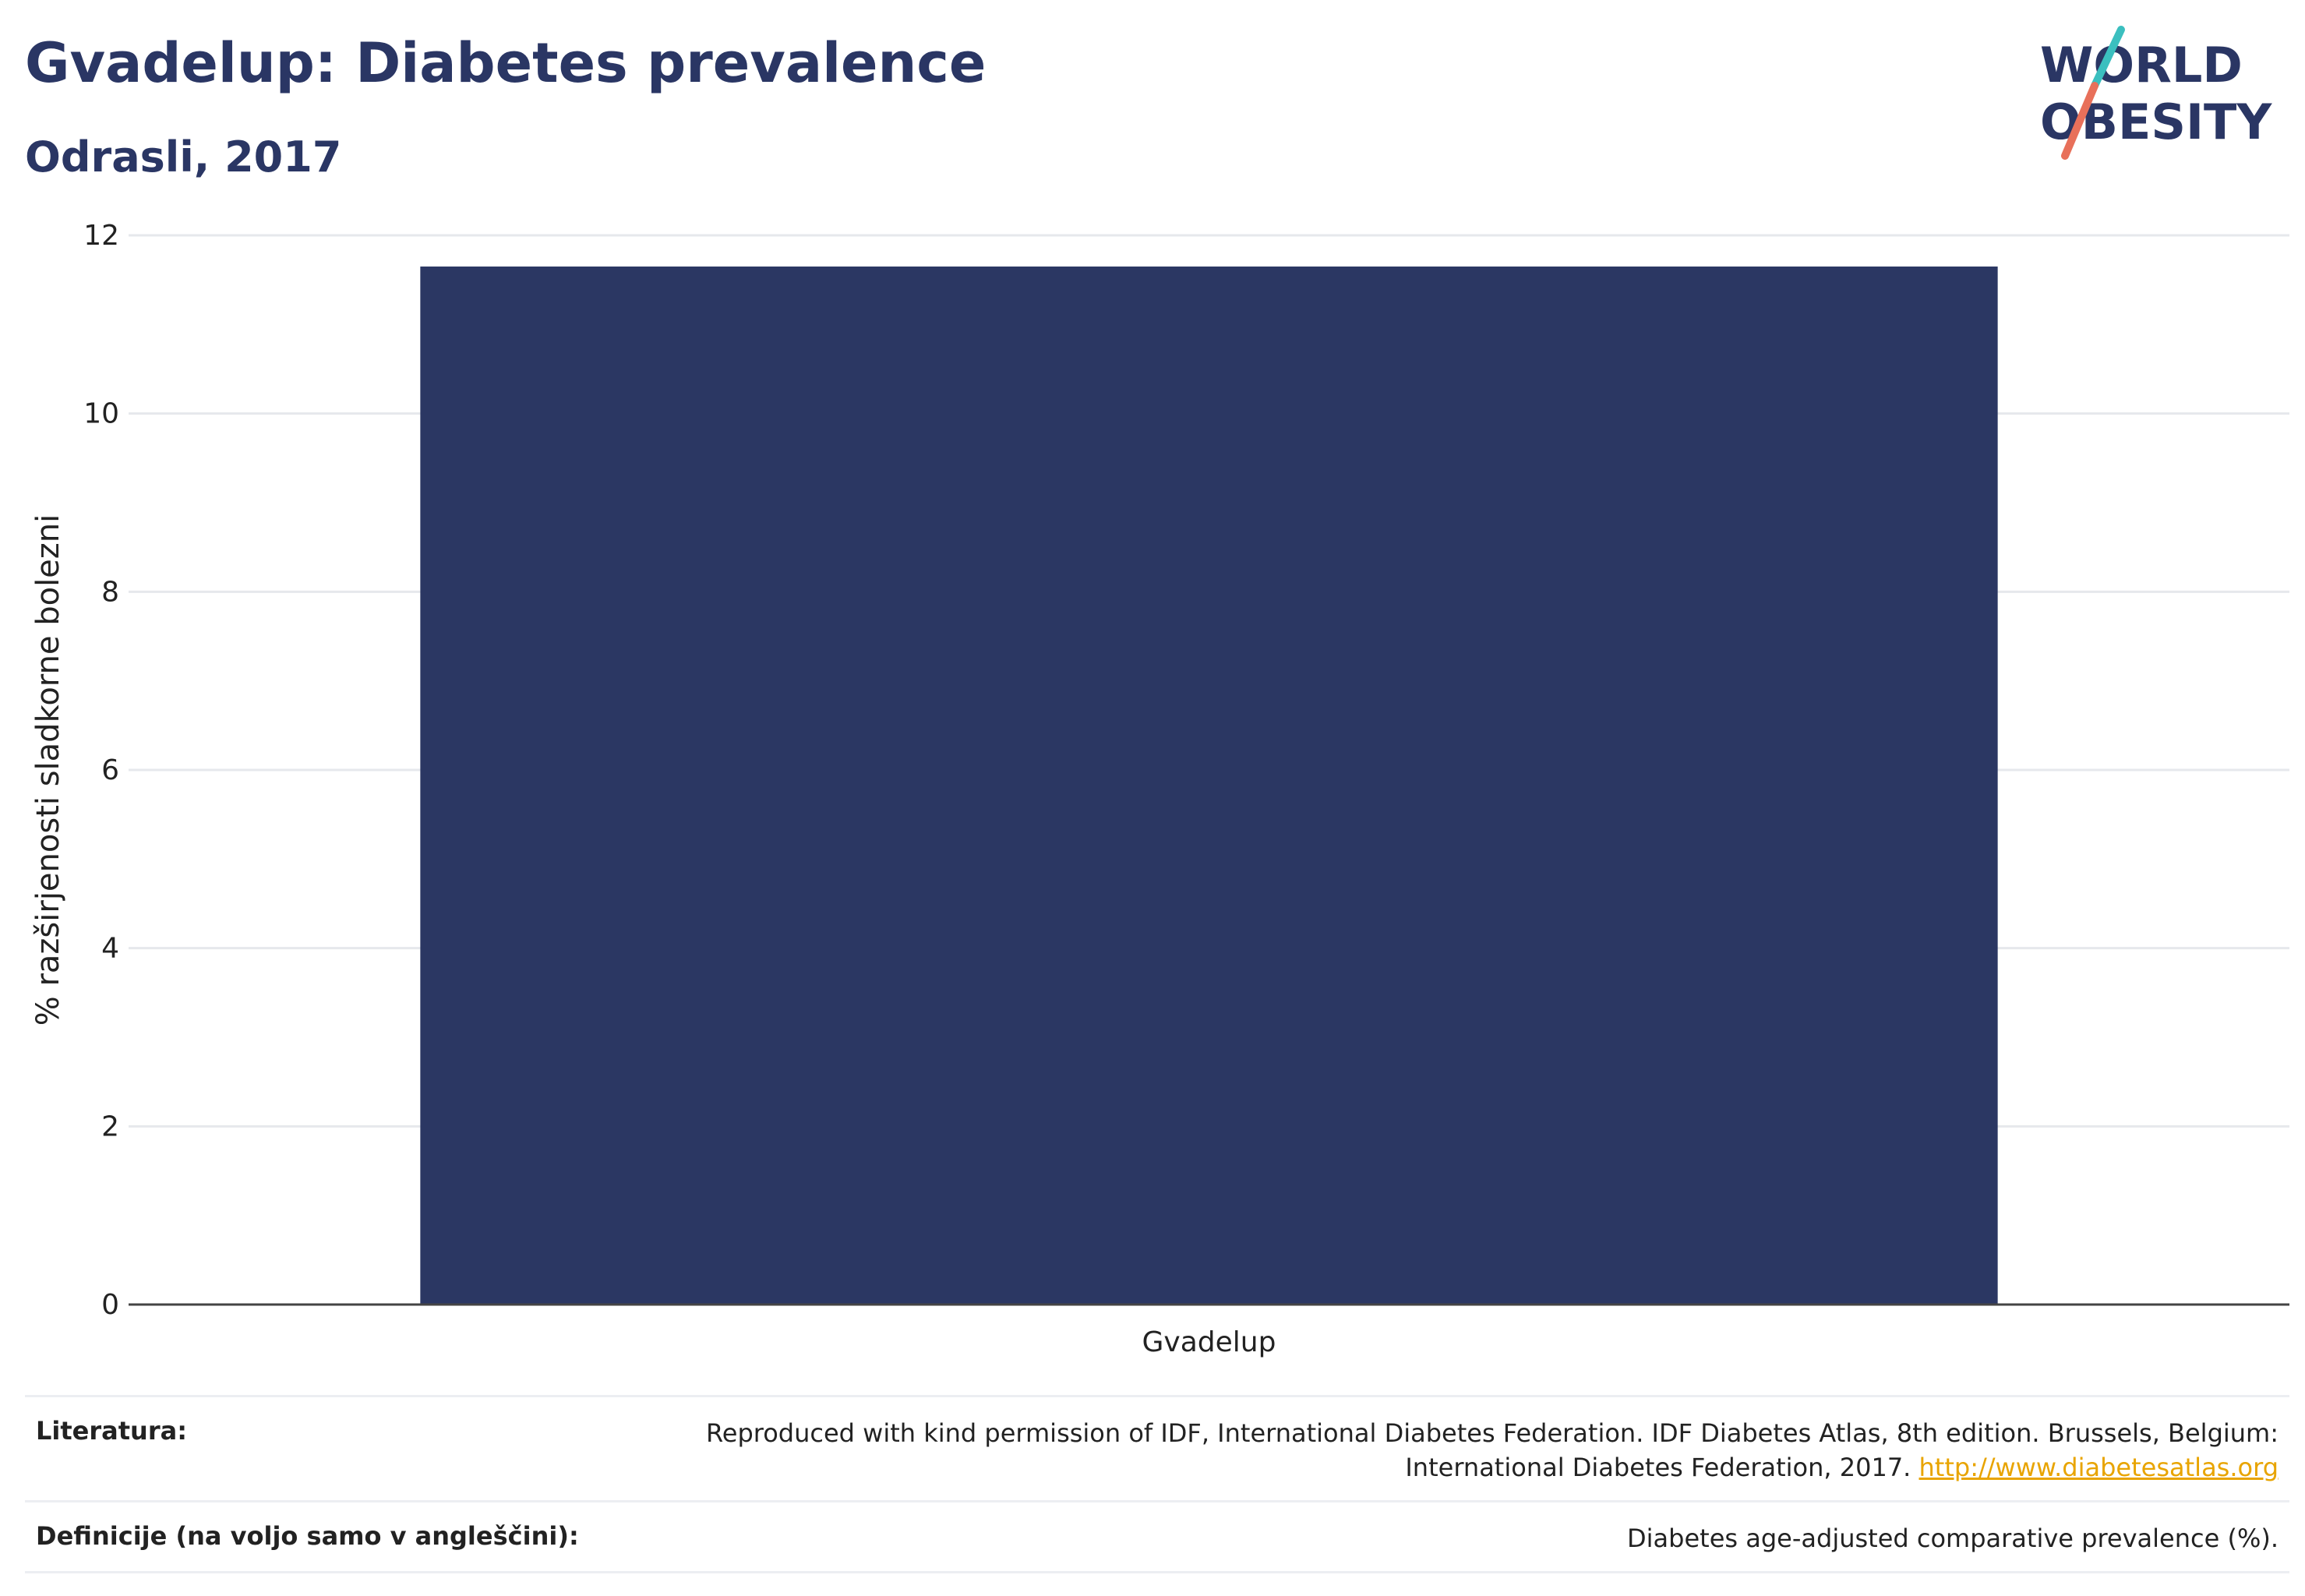 This screenshot has width=2305, height=1596. Describe the element at coordinates (1658, 1467) in the screenshot. I see `literature-text-line2: International Diabetes Federation, 2017.` at that location.